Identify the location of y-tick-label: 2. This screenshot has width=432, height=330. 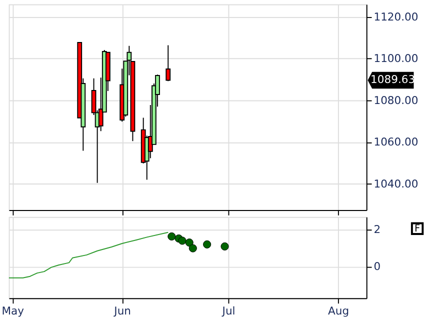
(377, 229).